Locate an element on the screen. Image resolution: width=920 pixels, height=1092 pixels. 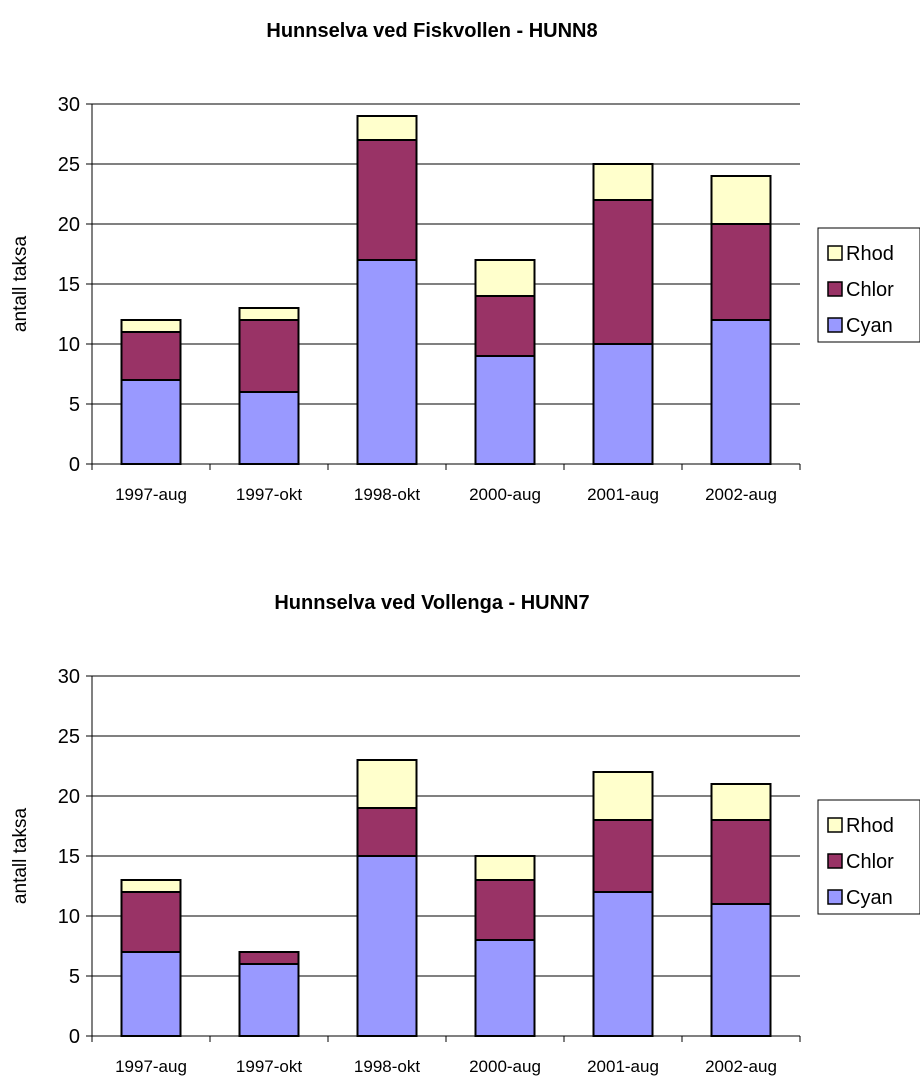
chart-title: Hunnselva ved Vollenga - HUNN7 is located at coordinates (431, 603).